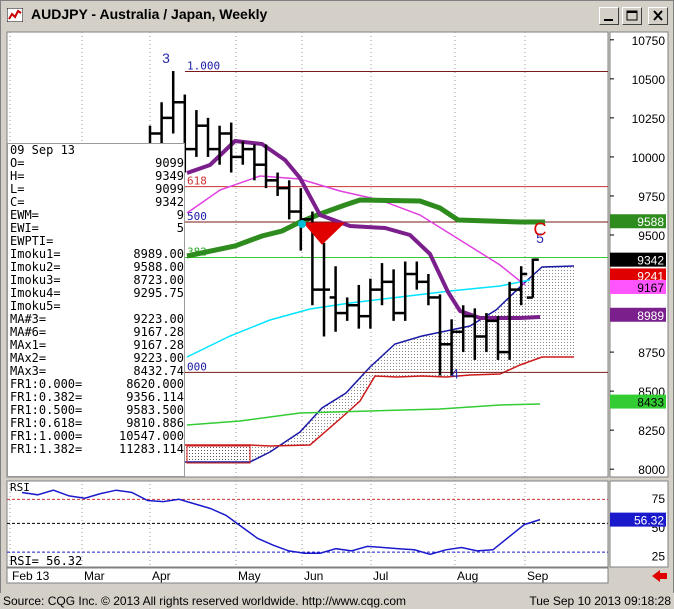 The width and height of the screenshot is (674, 609). I want to click on price-tick-label: 9750, so click(651, 197).